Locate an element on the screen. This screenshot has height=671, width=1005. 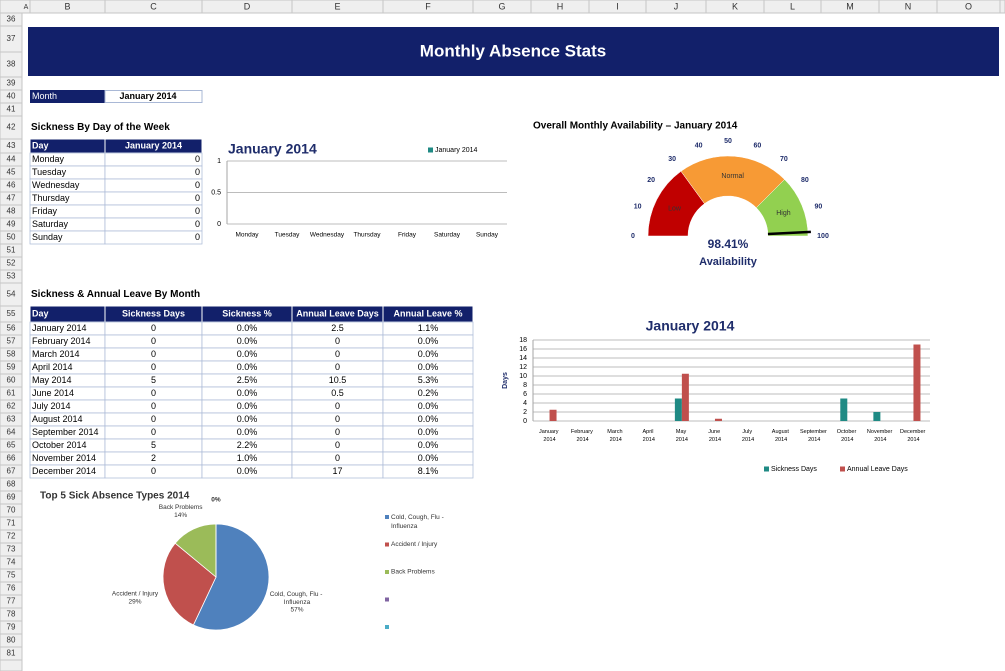
cell-text: June 2014 is located at coordinates (53, 393).